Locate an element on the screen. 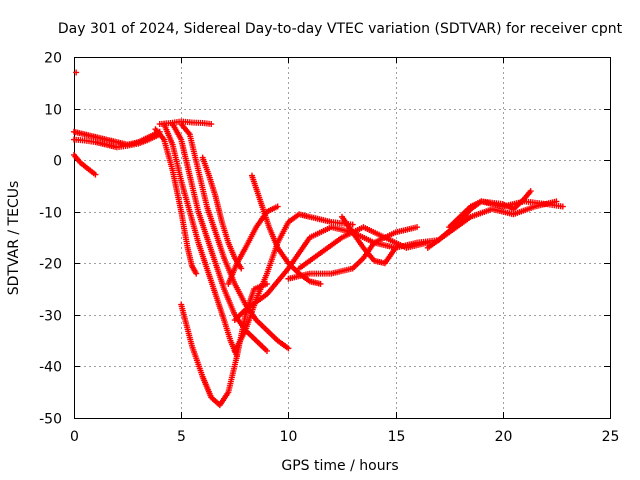 The width and height of the screenshot is (640, 480). y-tick-label: -10 is located at coordinates (50, 214).